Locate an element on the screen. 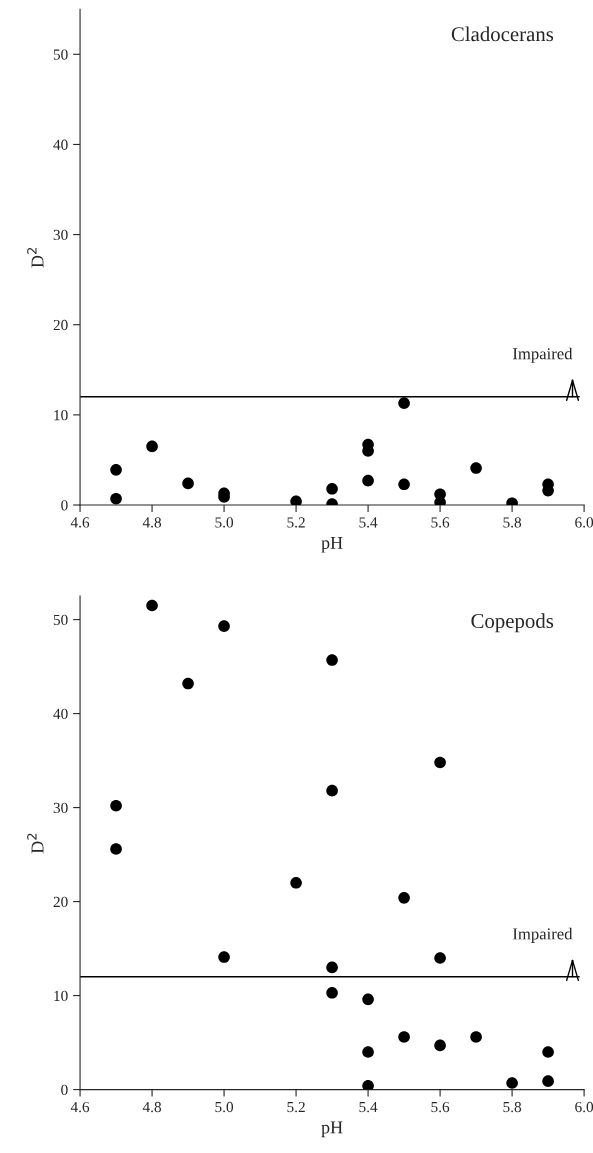 This screenshot has height=1153, width=593. text: Cladocerans is located at coordinates (502, 34).